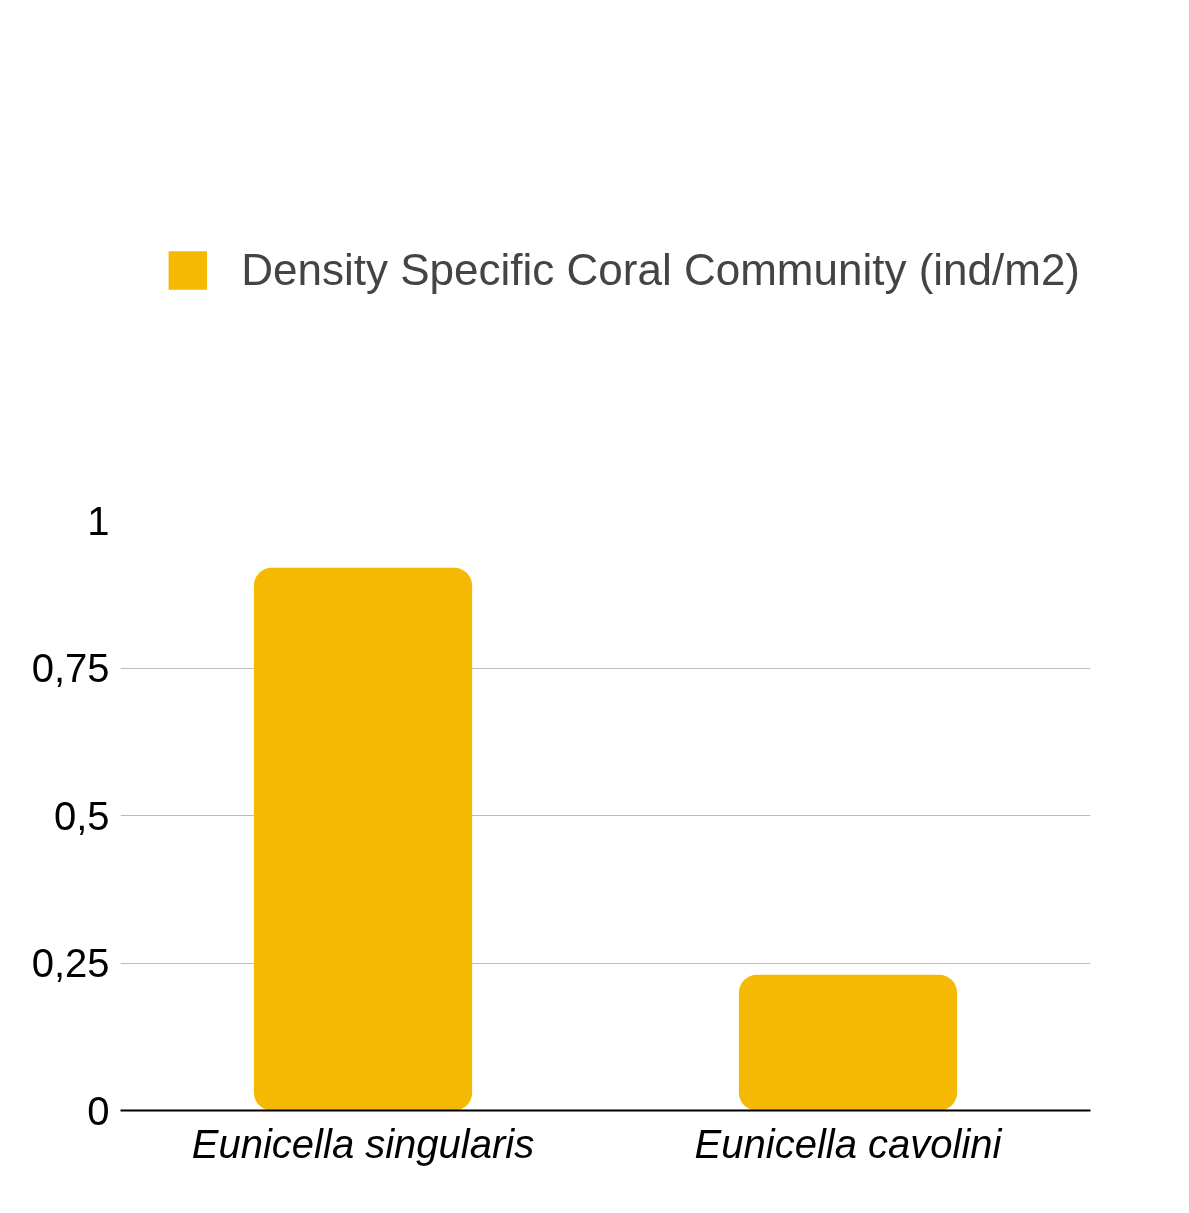  I want to click on y-tick-label: 0,5, so click(81, 815).